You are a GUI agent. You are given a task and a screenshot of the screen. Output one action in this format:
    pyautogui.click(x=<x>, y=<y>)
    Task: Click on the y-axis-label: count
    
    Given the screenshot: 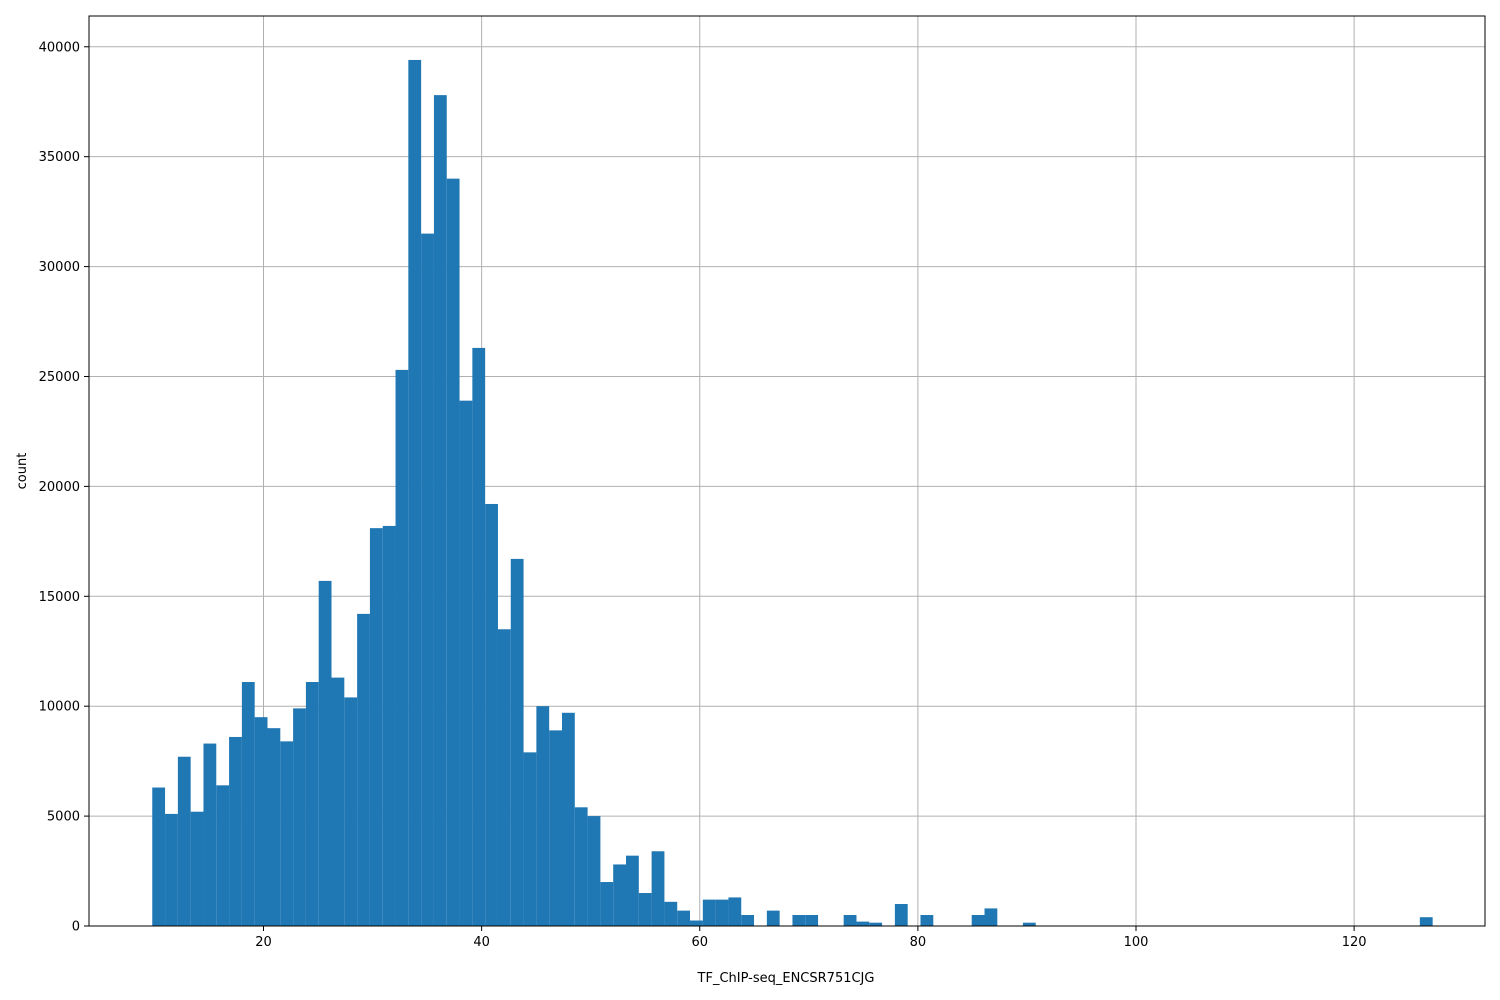 What is the action you would take?
    pyautogui.click(x=22, y=471)
    